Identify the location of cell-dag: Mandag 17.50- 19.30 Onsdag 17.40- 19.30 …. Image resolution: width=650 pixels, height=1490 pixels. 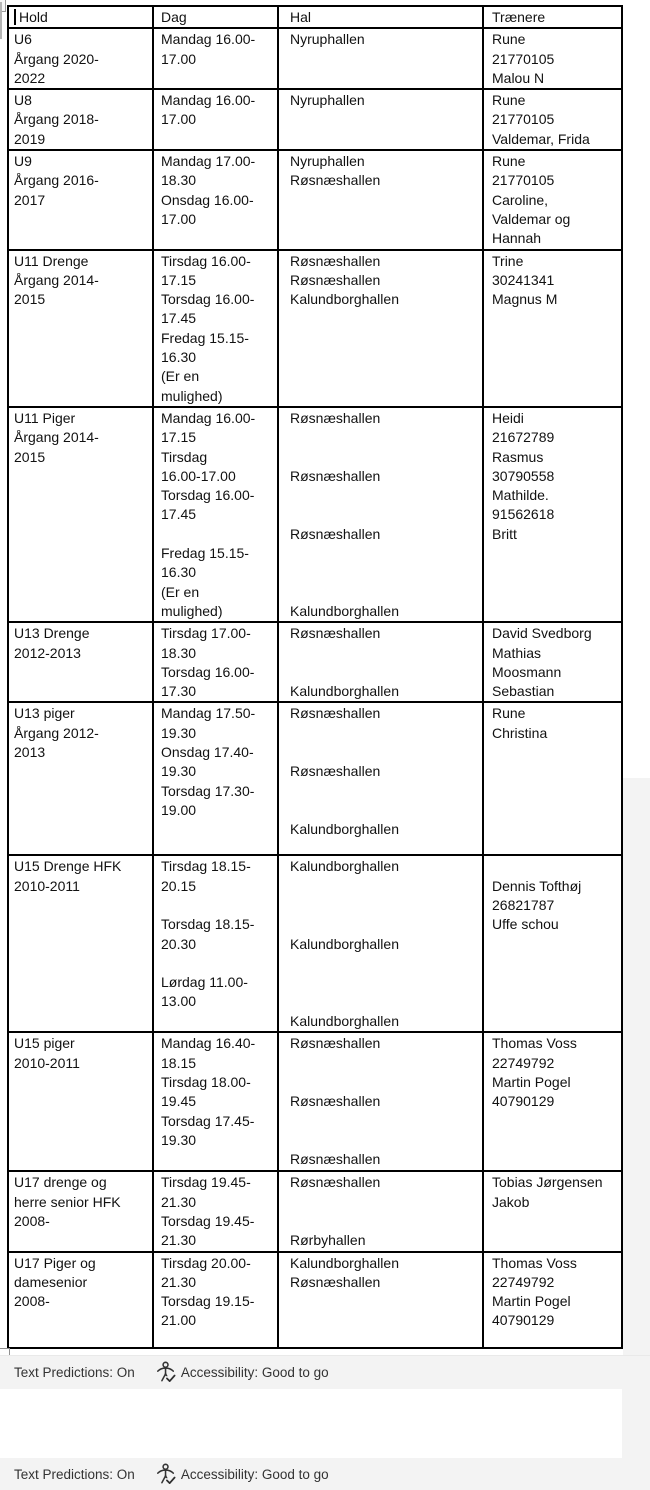
(215, 779).